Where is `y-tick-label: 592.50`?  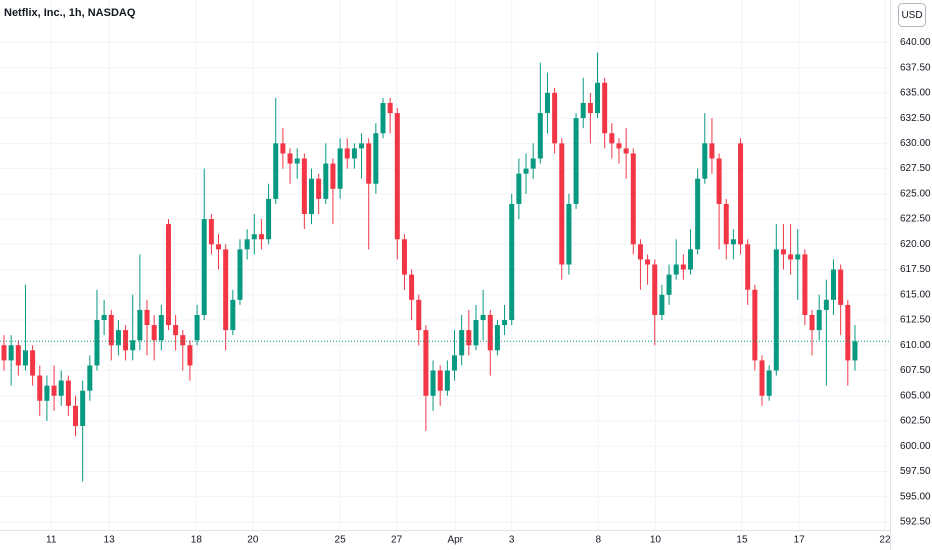
y-tick-label: 592.50 is located at coordinates (915, 522).